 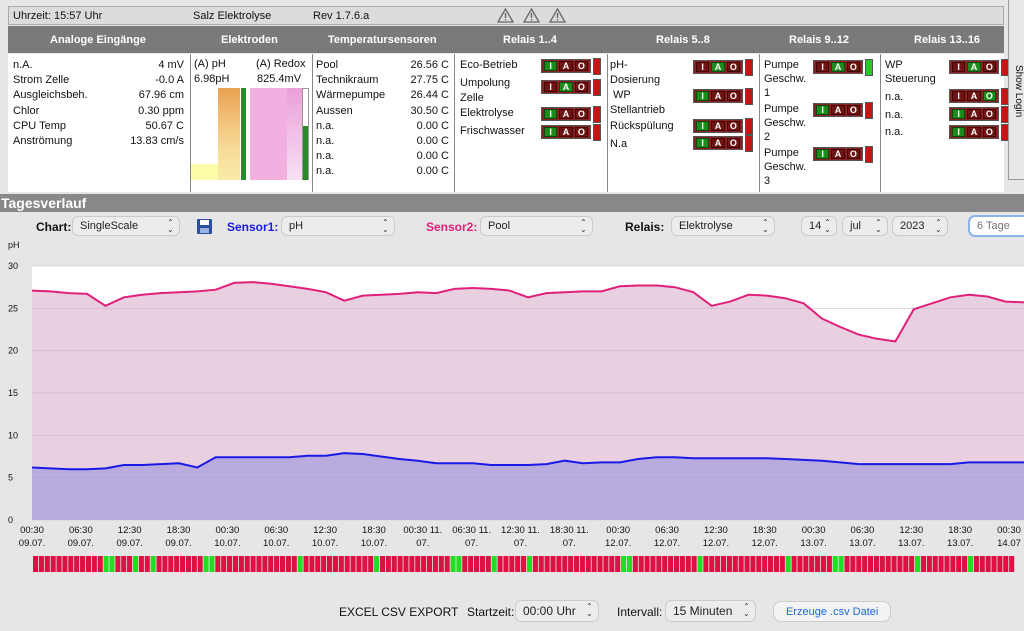 What do you see at coordinates (819, 226) in the screenshot?
I see `day-select: 14` at bounding box center [819, 226].